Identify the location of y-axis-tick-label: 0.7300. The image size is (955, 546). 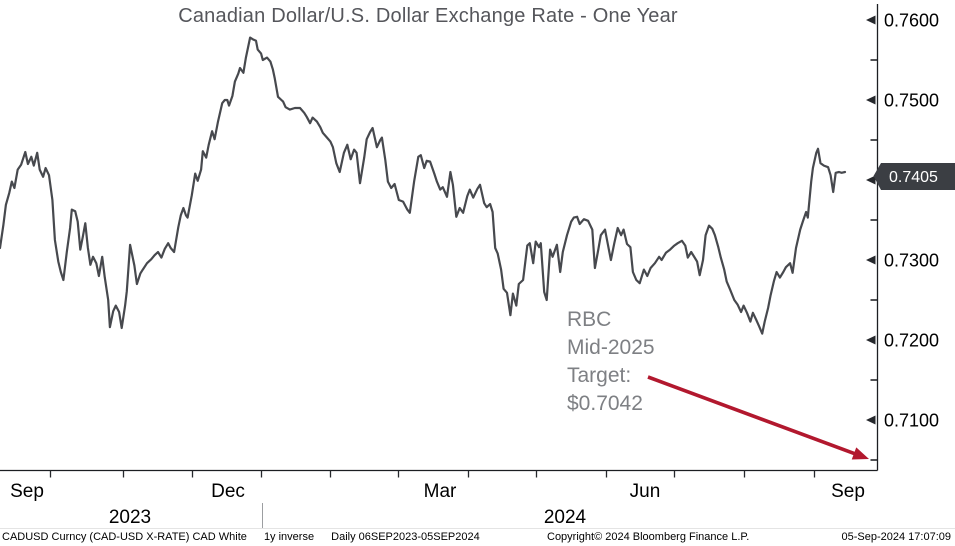
(911, 261).